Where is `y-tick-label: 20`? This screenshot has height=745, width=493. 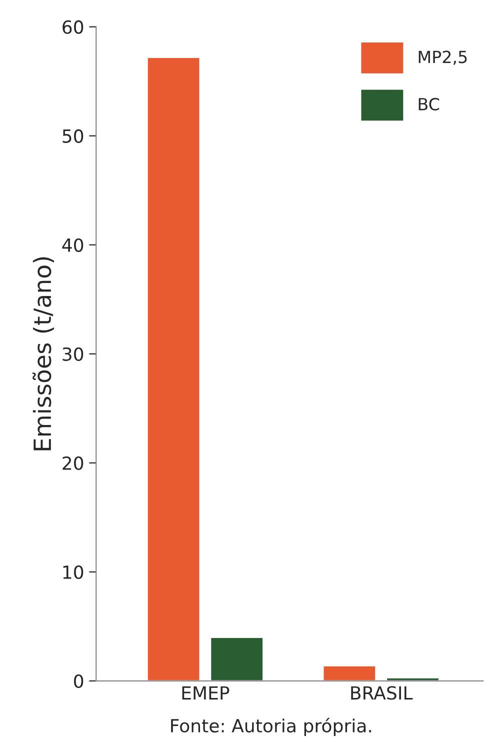 y-tick-label: 20 is located at coordinates (73, 463).